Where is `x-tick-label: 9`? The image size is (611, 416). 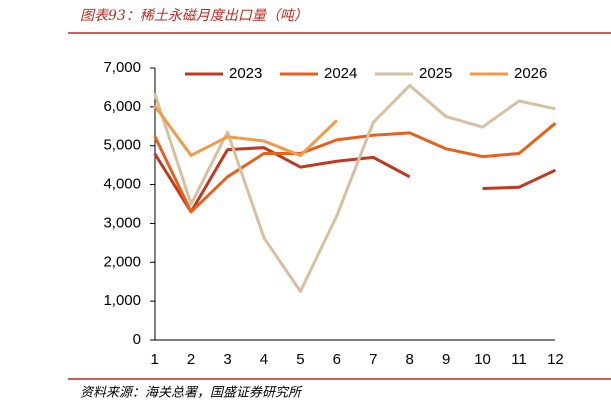
x-tick-label: 9 is located at coordinates (446, 359).